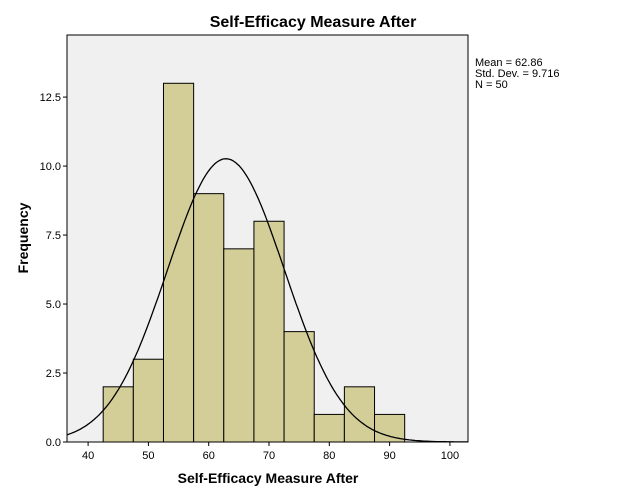 Image resolution: width=626 pixels, height=501 pixels. I want to click on y-tick-label: 7.5, so click(53, 236).